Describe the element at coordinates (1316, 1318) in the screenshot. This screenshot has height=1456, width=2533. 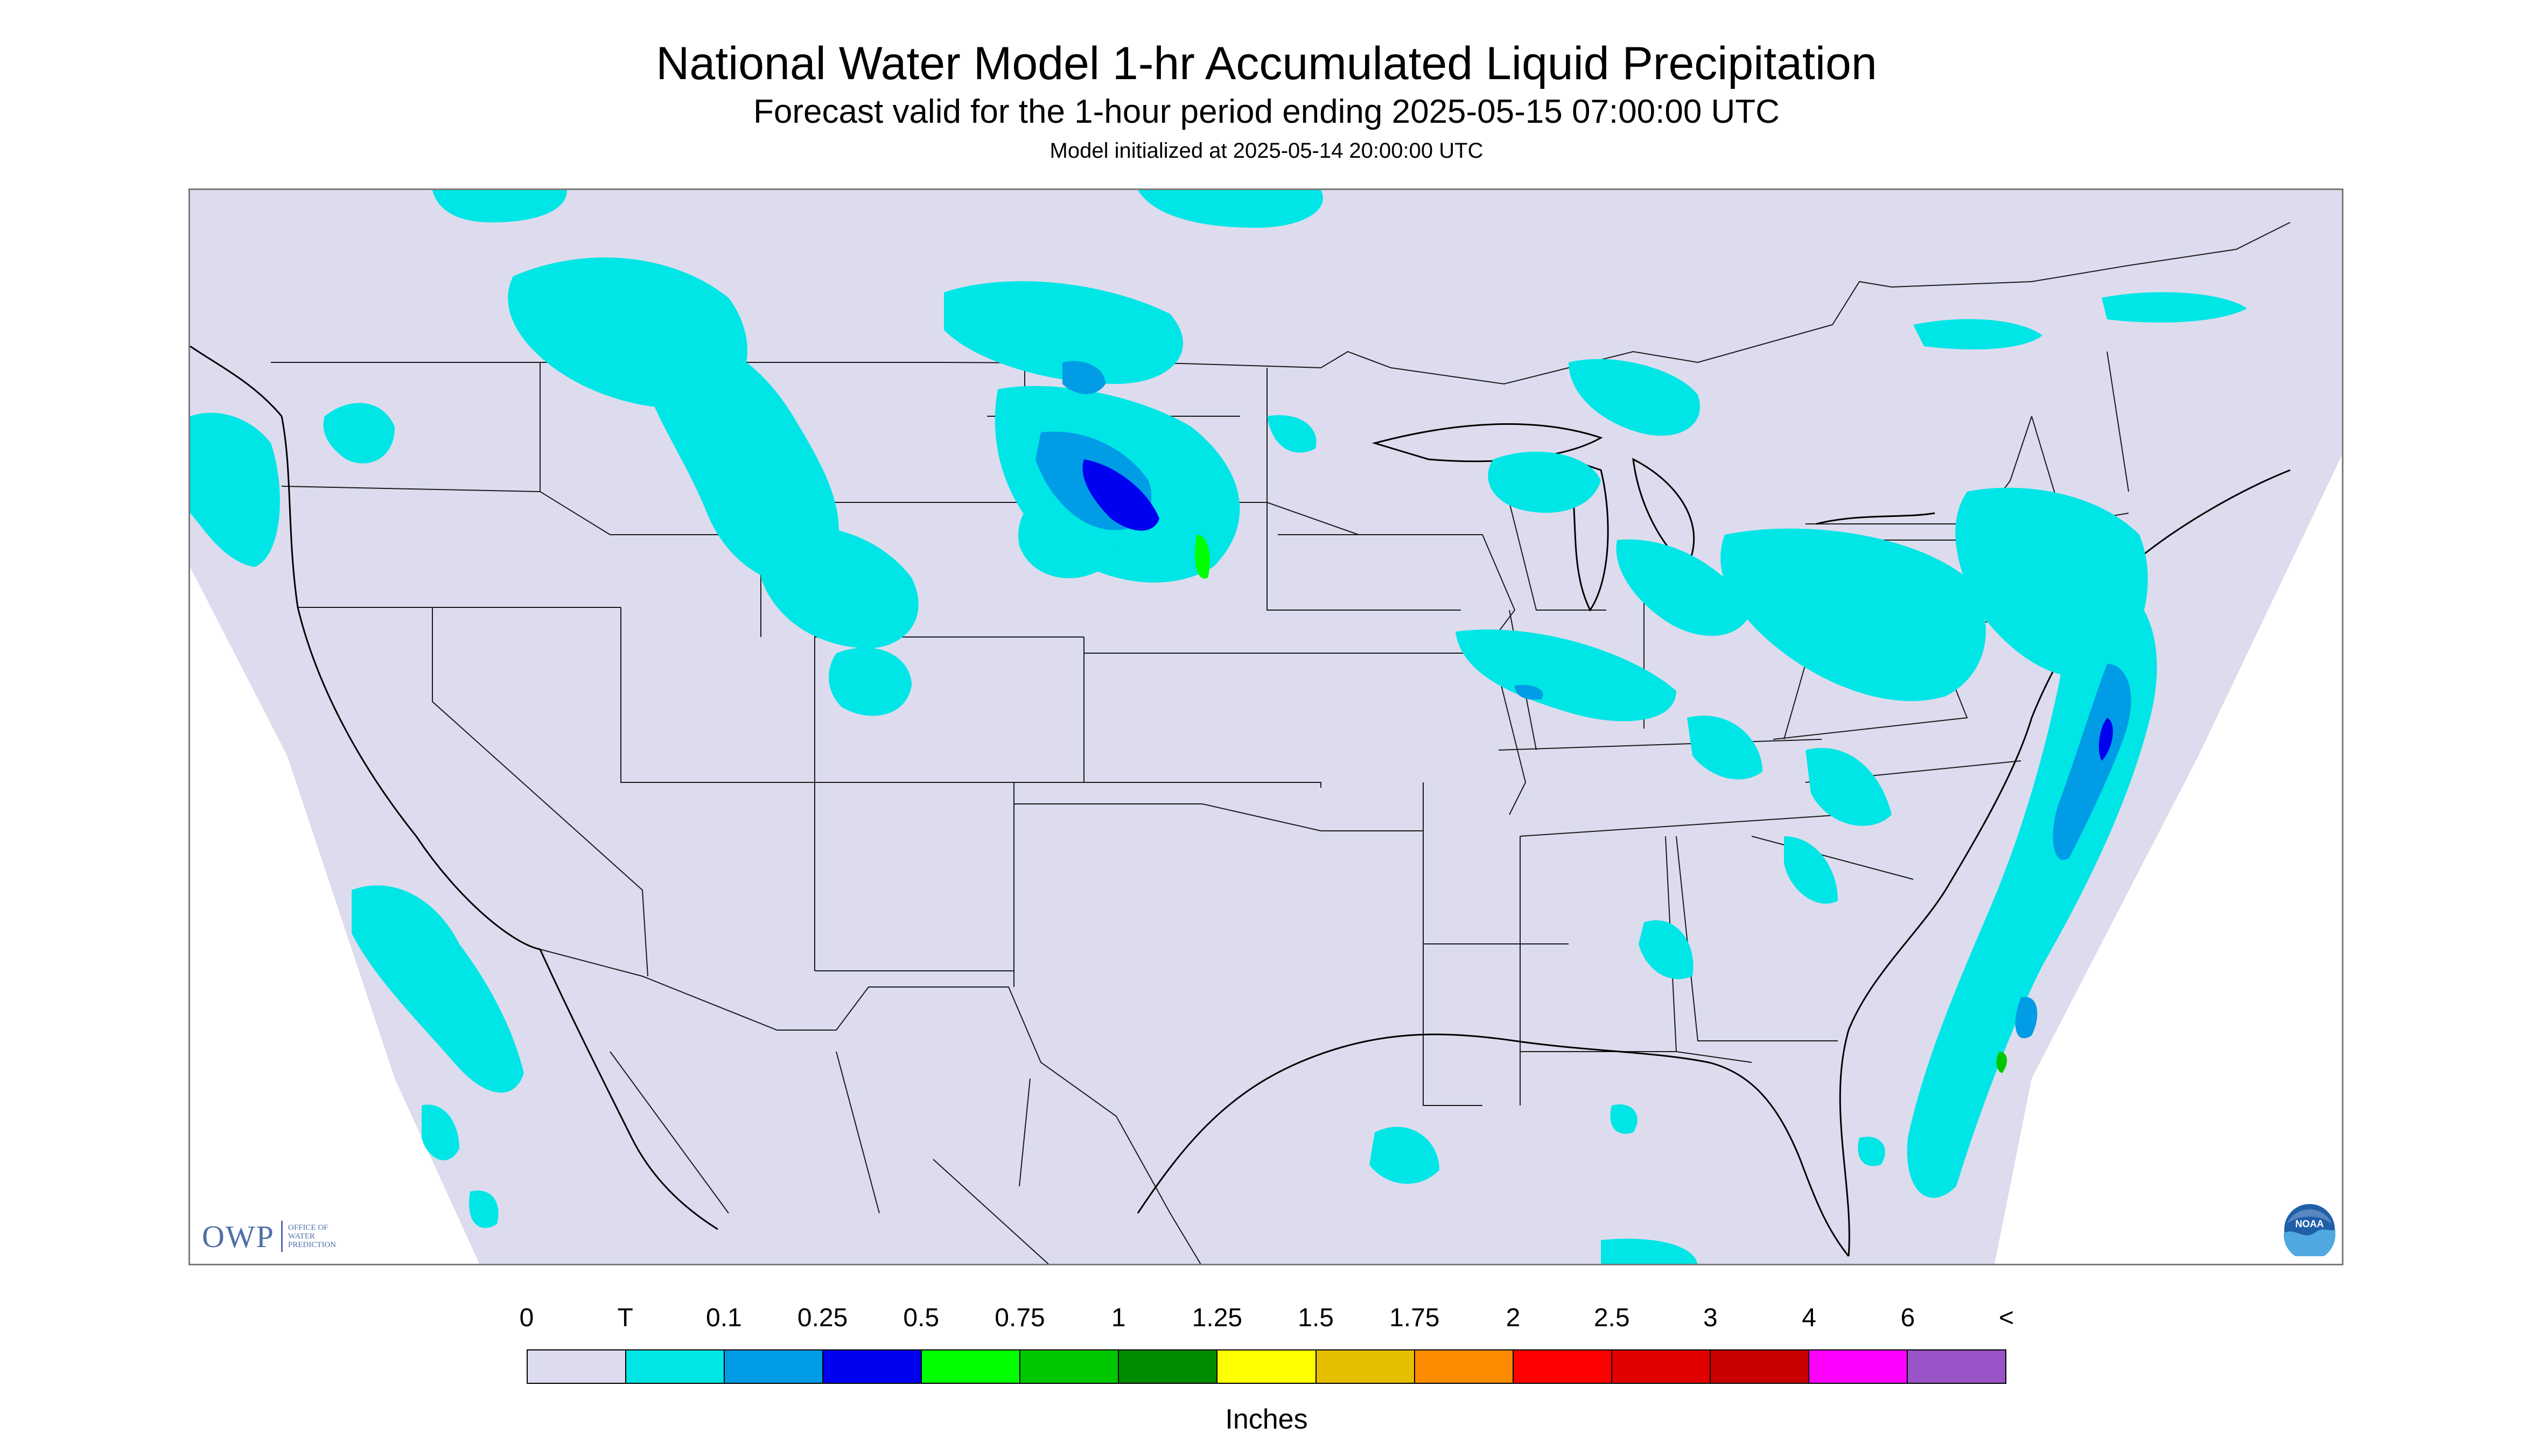
I see `legend-label: 1.5` at that location.